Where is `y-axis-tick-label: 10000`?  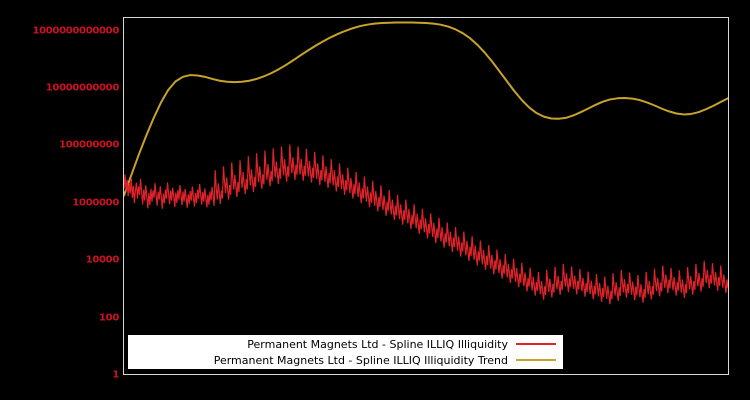
y-axis-tick-label: 10000 is located at coordinates (102, 260).